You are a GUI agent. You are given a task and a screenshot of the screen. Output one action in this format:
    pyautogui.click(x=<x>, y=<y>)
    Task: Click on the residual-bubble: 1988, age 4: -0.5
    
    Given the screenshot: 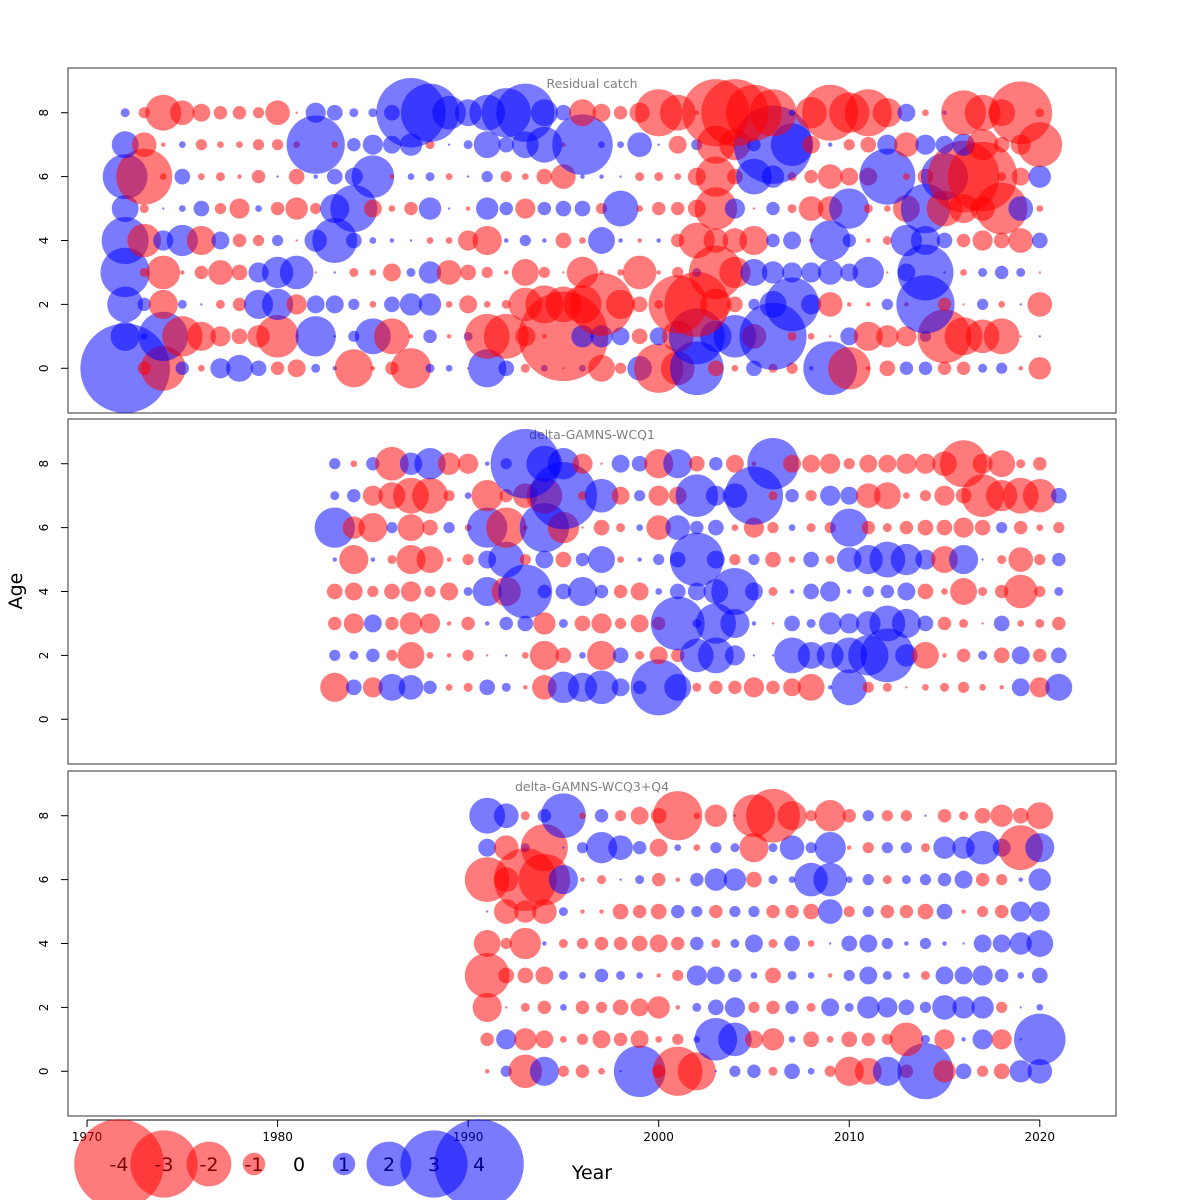 What is the action you would take?
    pyautogui.click(x=430, y=591)
    